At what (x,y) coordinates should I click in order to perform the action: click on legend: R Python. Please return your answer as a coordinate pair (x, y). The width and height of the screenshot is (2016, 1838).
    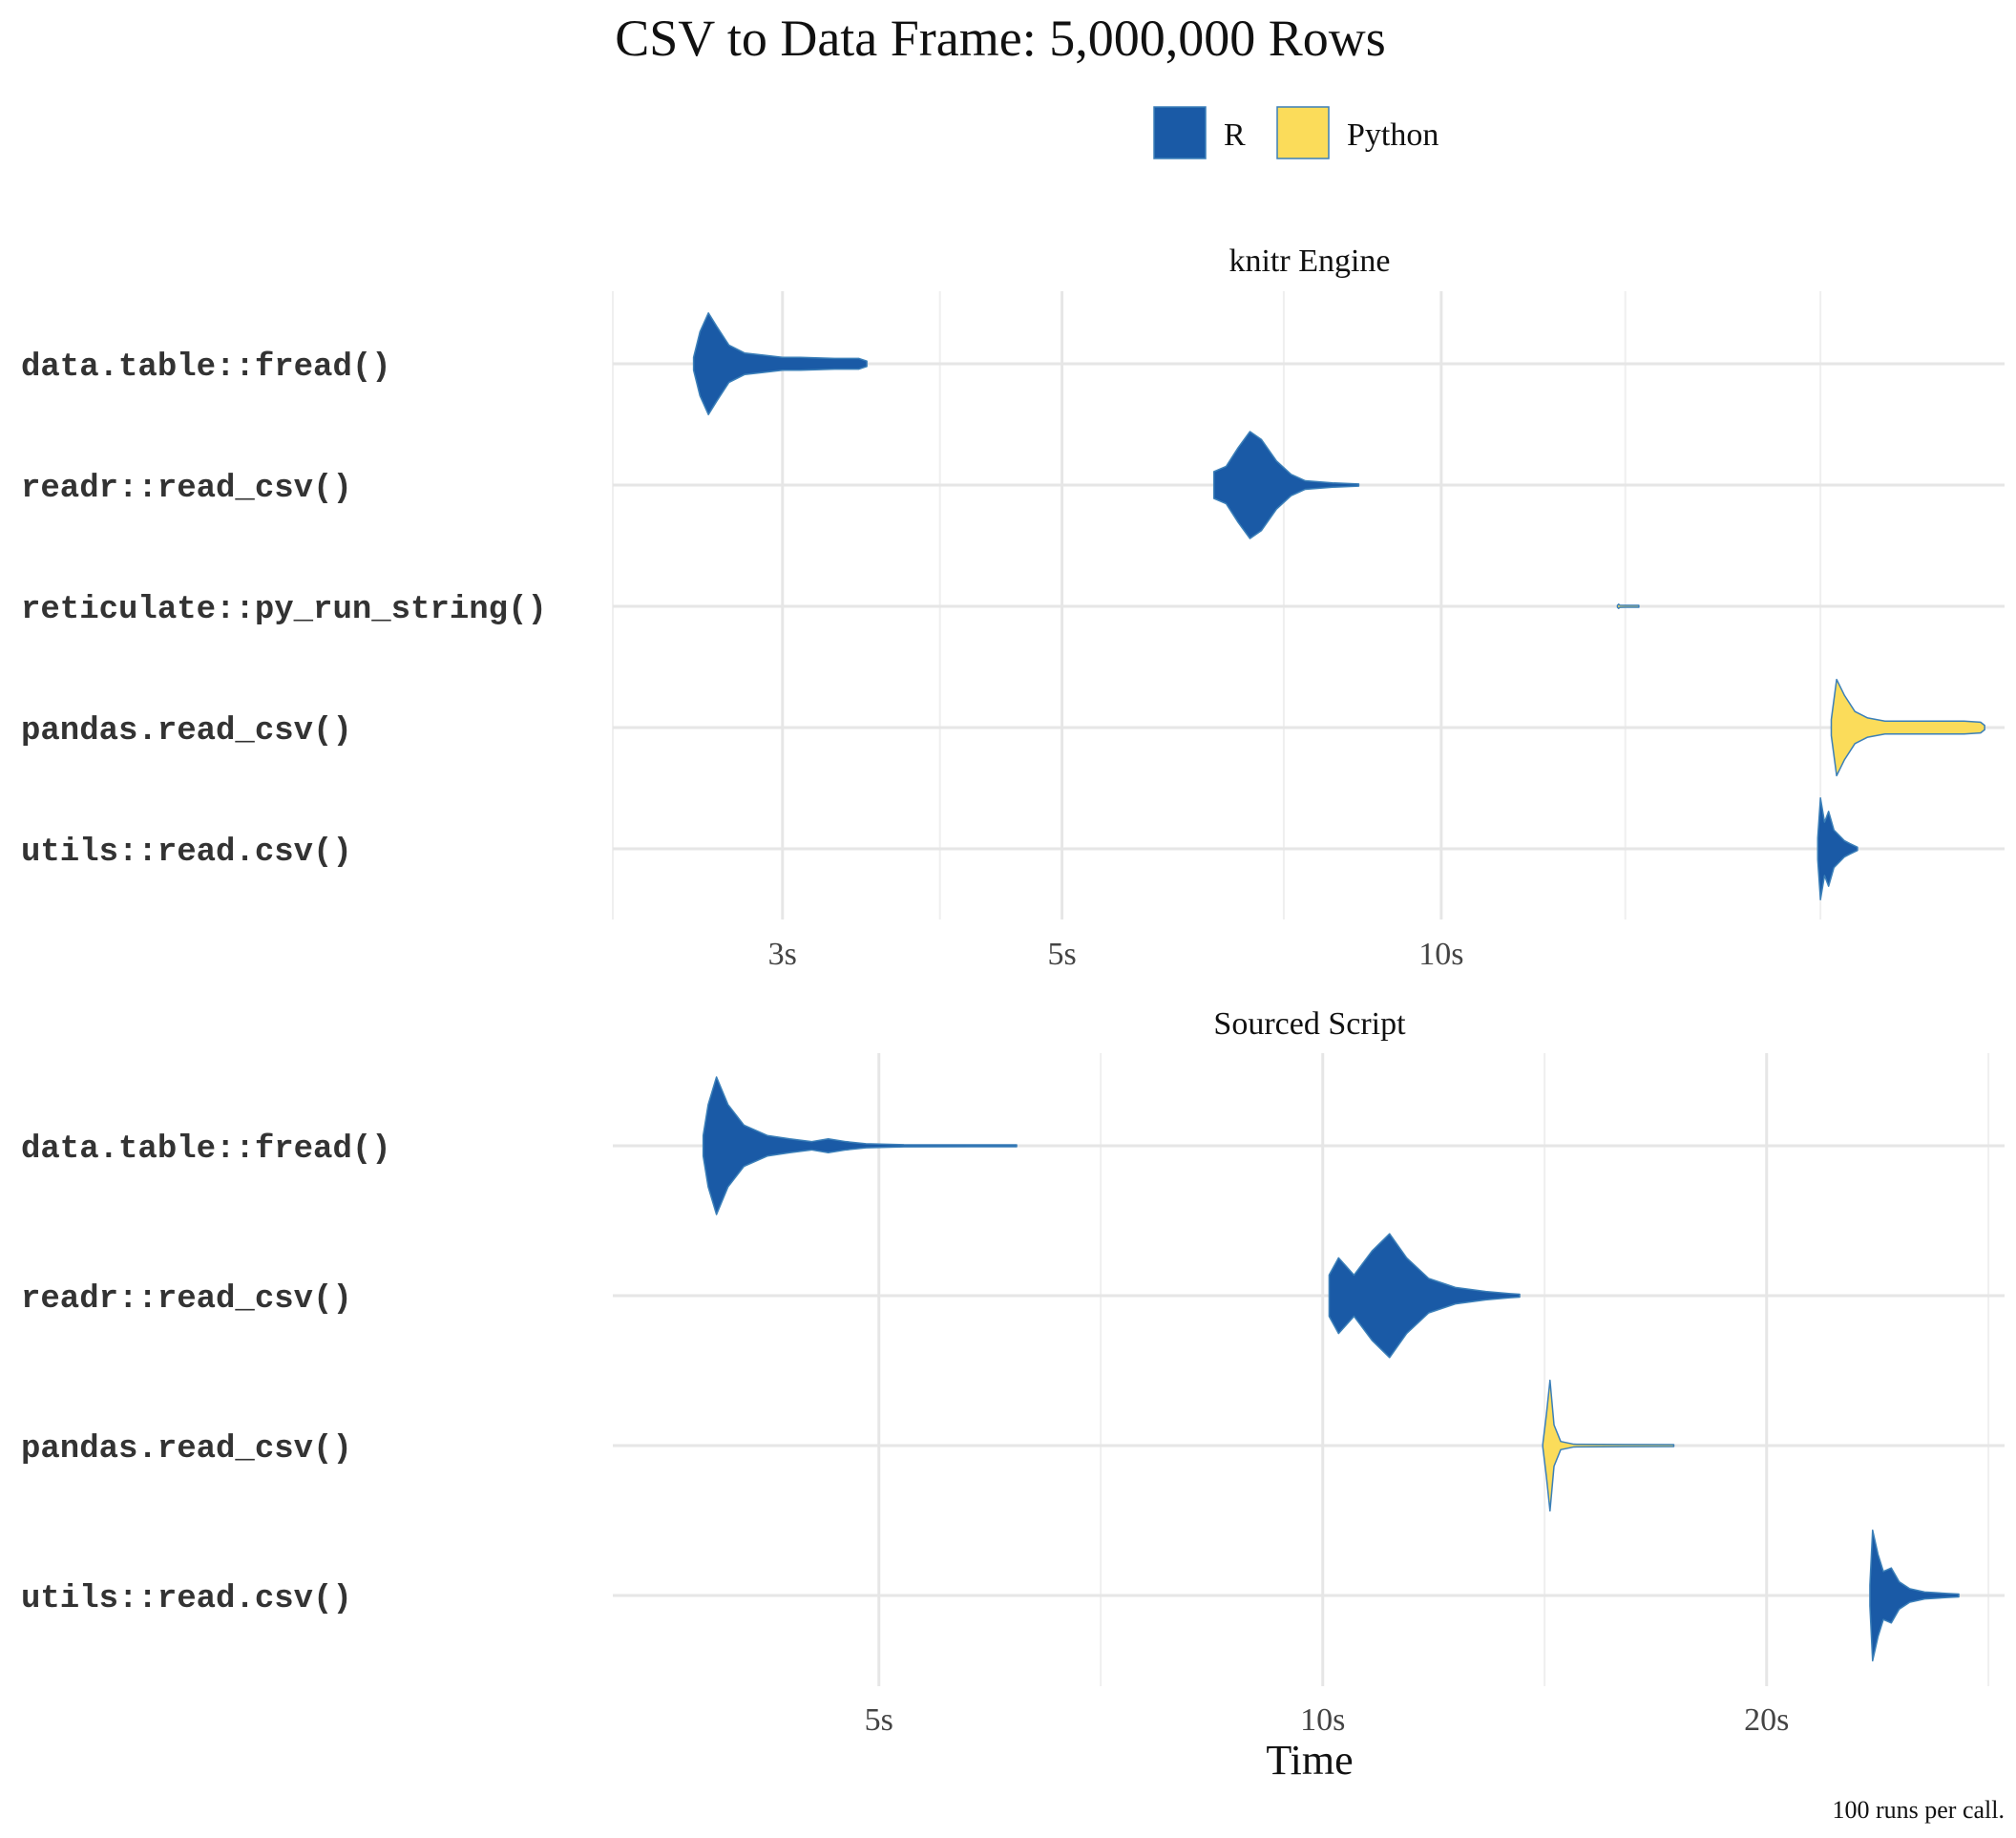
    Looking at the image, I should click on (1295, 132).